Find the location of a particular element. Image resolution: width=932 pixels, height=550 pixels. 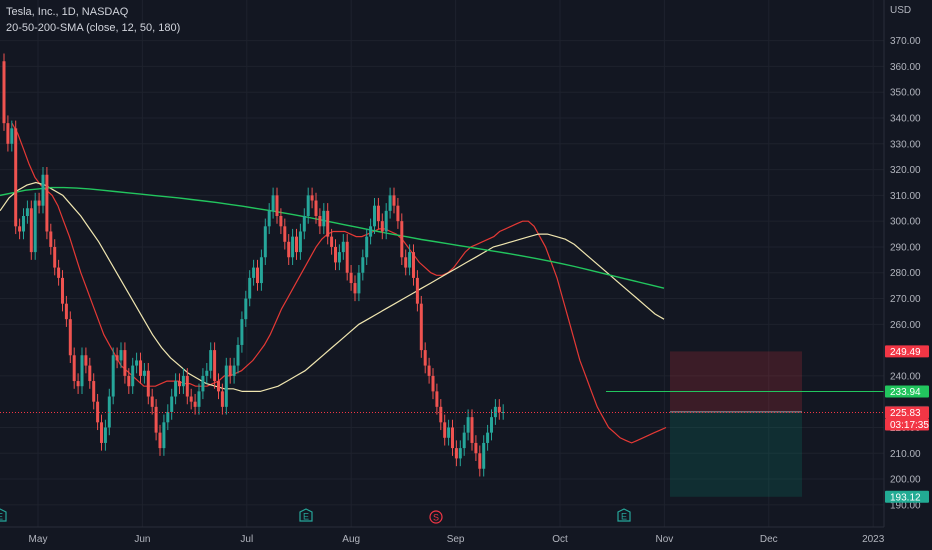

price-tag: 193.12 is located at coordinates (907, 496).